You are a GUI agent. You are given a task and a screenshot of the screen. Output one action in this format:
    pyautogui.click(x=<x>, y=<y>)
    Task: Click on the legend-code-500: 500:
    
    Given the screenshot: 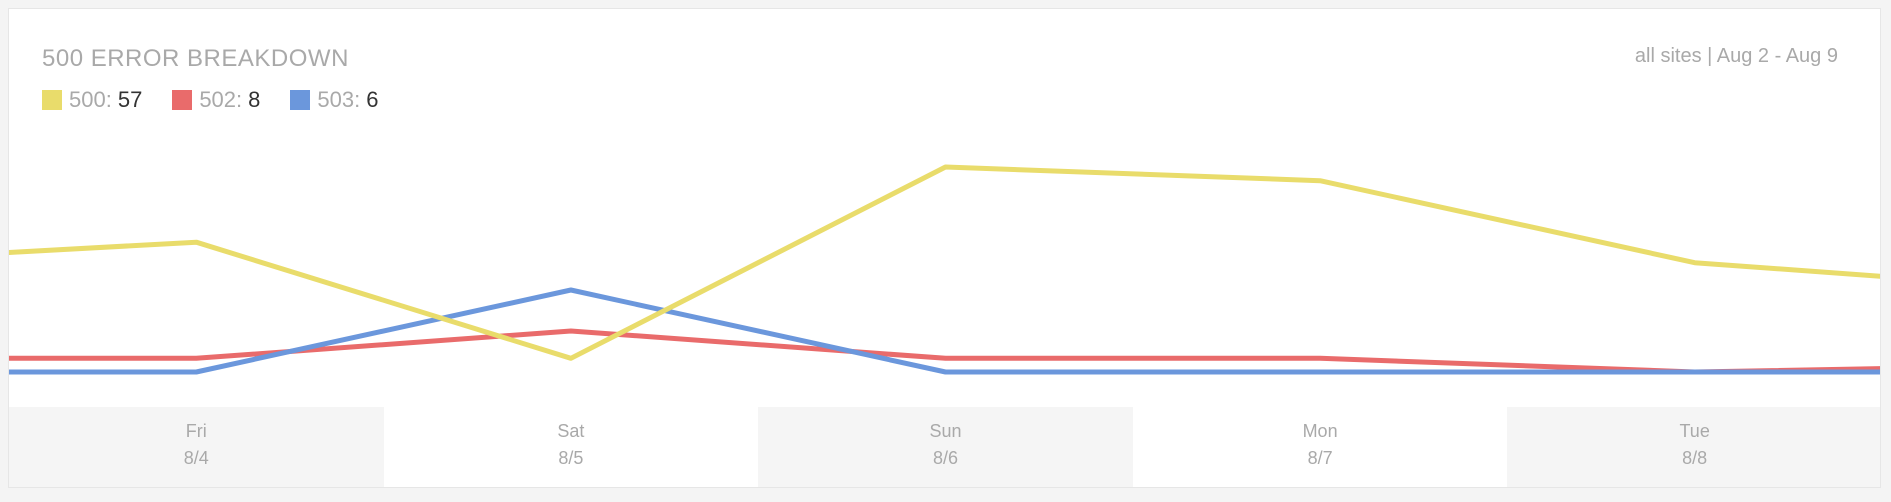 What is the action you would take?
    pyautogui.click(x=90, y=99)
    